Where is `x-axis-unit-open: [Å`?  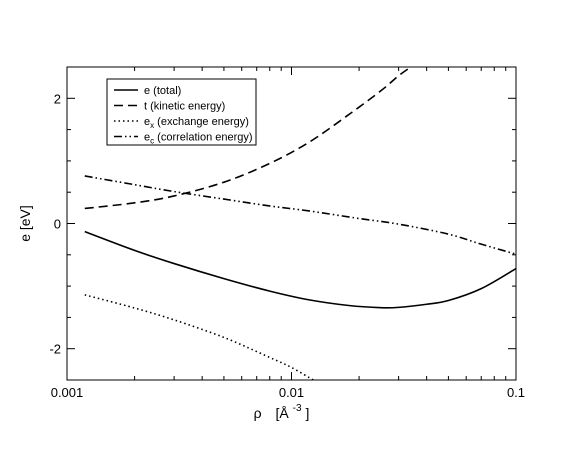
x-axis-unit-open: [Å is located at coordinates (283, 413).